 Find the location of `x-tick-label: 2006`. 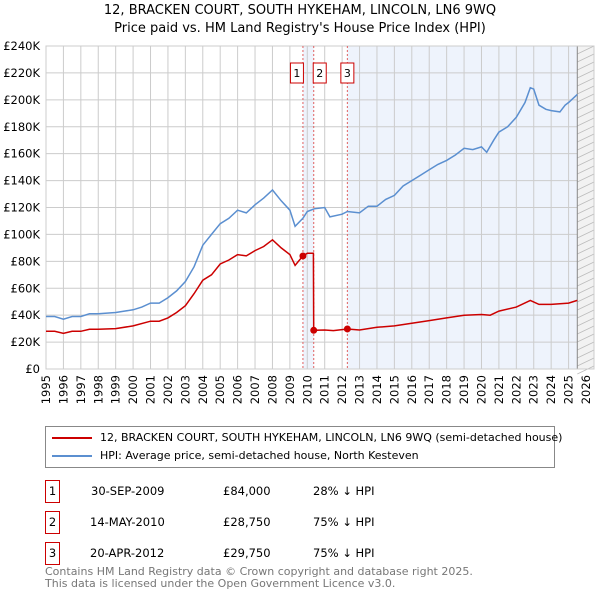

x-tick-label: 2006 is located at coordinates (238, 389).